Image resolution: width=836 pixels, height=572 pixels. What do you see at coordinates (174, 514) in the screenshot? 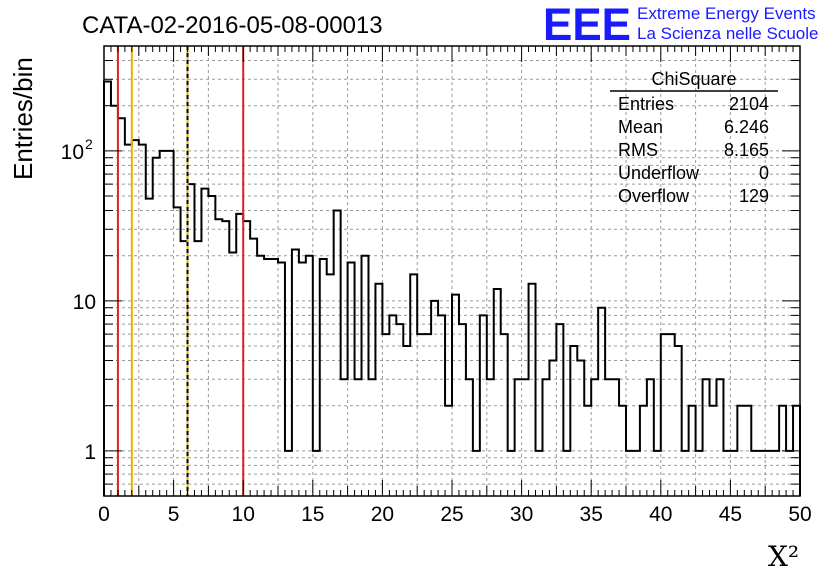
I see `x-tick-label: 5` at bounding box center [174, 514].